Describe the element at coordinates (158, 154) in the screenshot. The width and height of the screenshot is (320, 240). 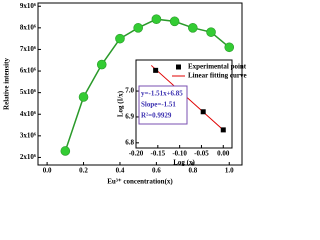
I see `x-tick-label: -0.15` at that location.